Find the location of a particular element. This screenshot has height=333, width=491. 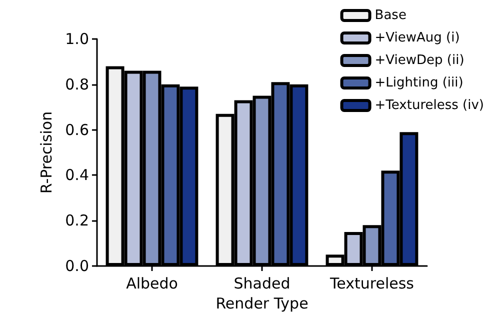

y-tick-label: 0.0 is located at coordinates (77, 266).